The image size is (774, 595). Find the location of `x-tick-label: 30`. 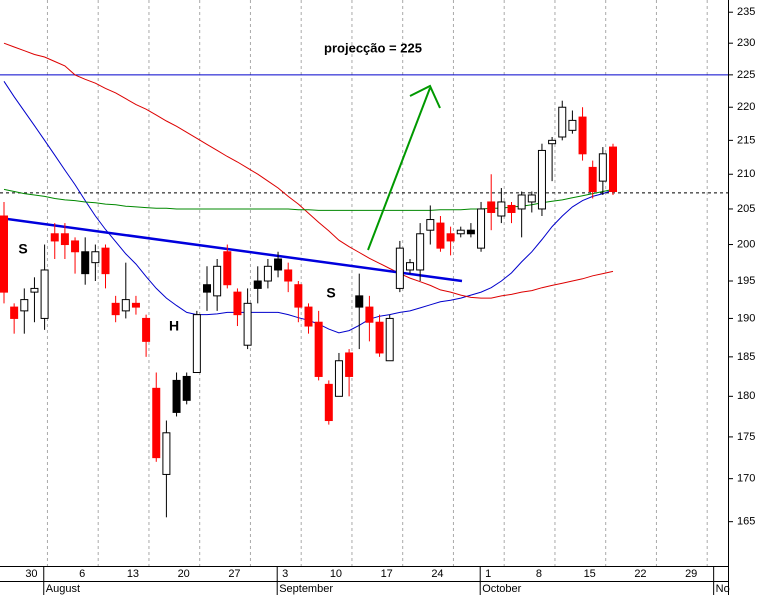

x-tick-label: 30 is located at coordinates (31, 574).